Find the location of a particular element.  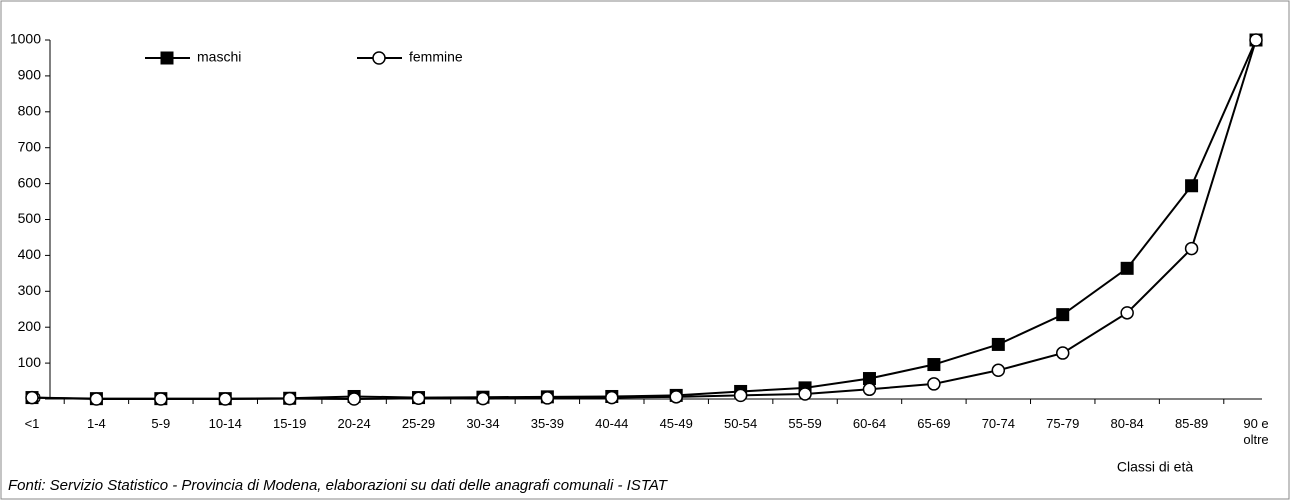

x-tick-label: 75-79 is located at coordinates (1063, 423).